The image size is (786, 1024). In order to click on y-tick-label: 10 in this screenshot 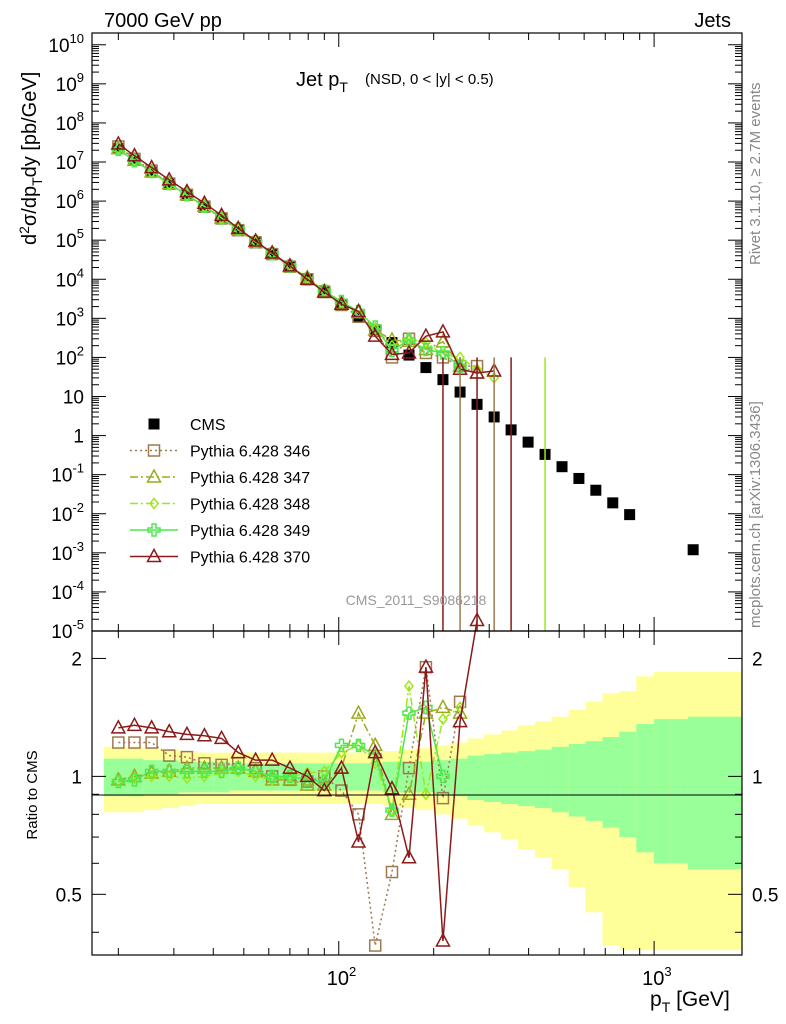, I will do `click(73, 398)`.